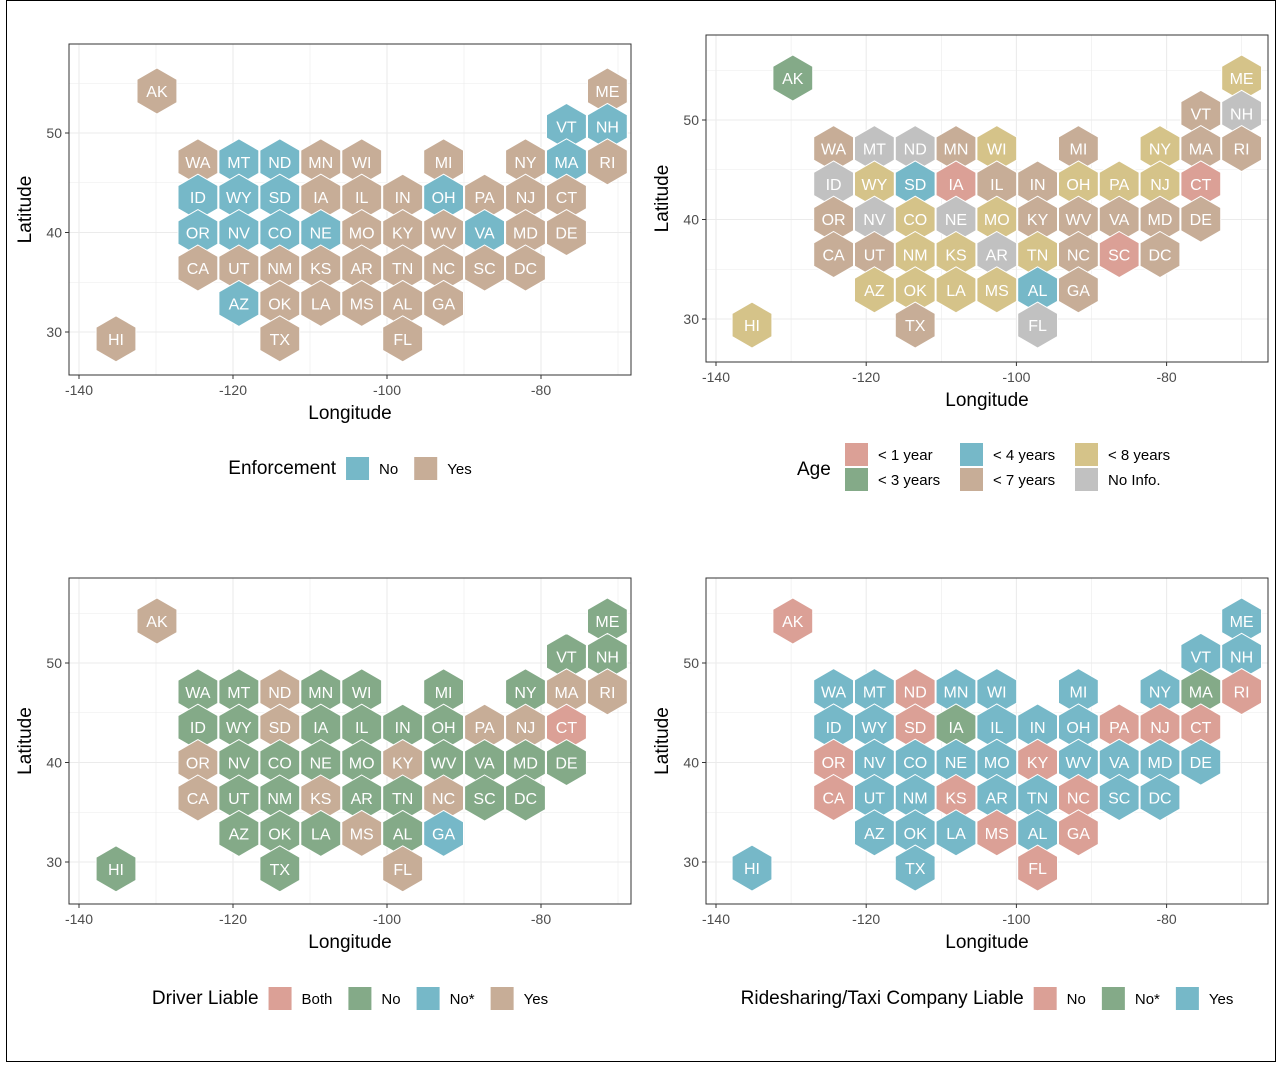  I want to click on hex-label-tx: TX, so click(280, 870).